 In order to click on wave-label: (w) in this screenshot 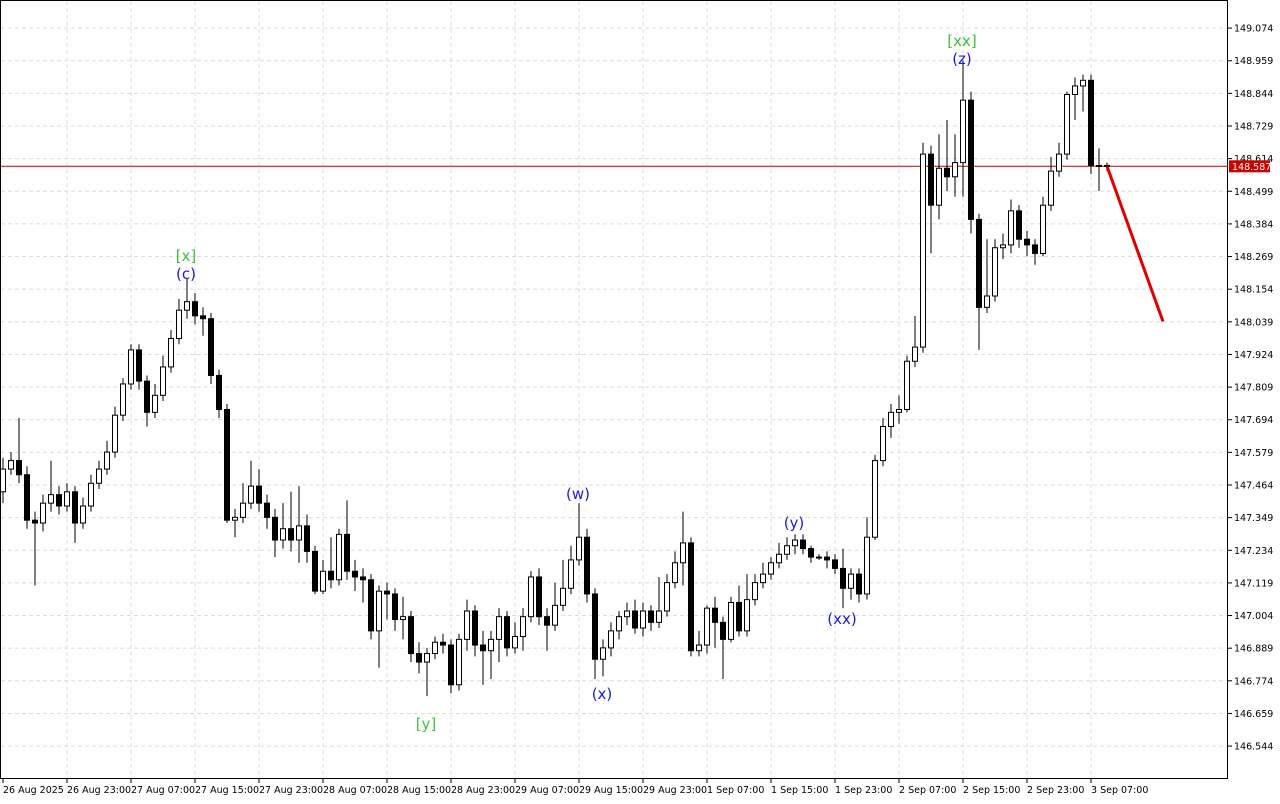, I will do `click(578, 494)`.